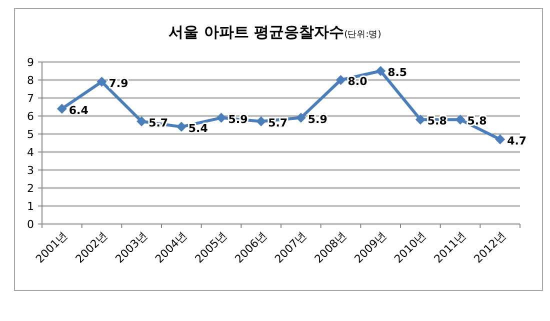  What do you see at coordinates (78, 110) in the screenshot?
I see `data-label: 6.4` at bounding box center [78, 110].